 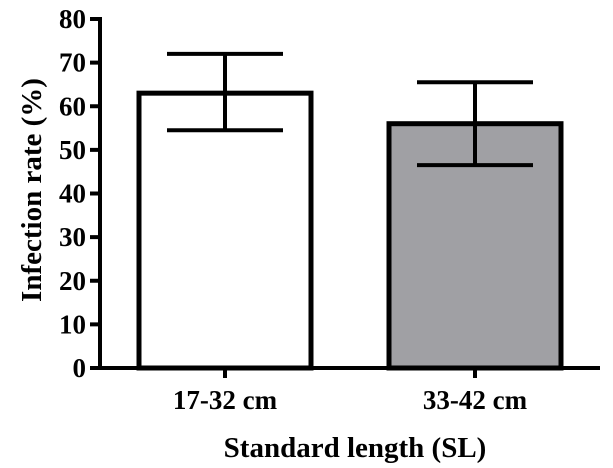 I want to click on x-tick-label: 33-42 cm, so click(x=475, y=400).